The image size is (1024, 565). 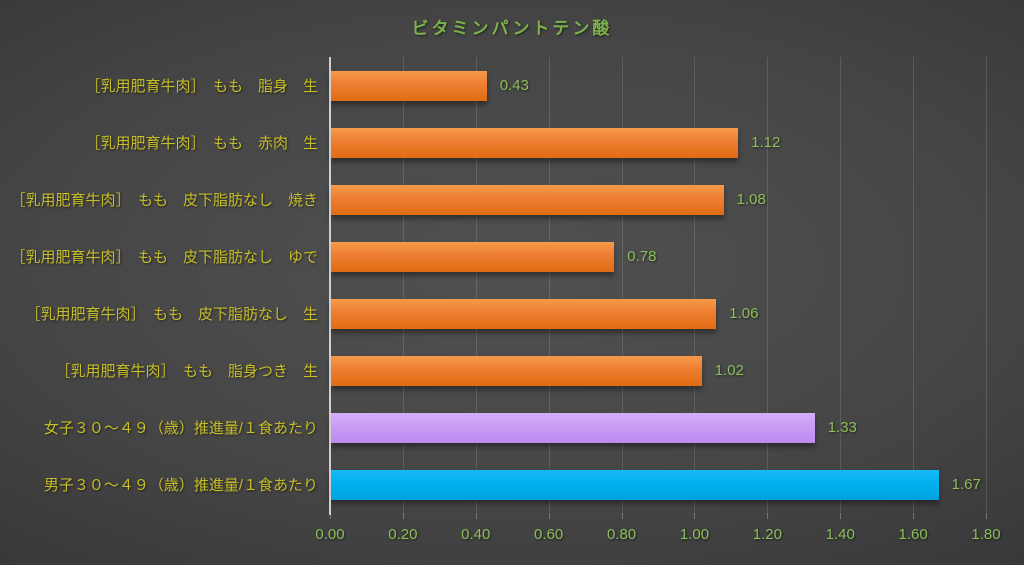 I want to click on x-axis-tick-label: 0.00, so click(x=330, y=534).